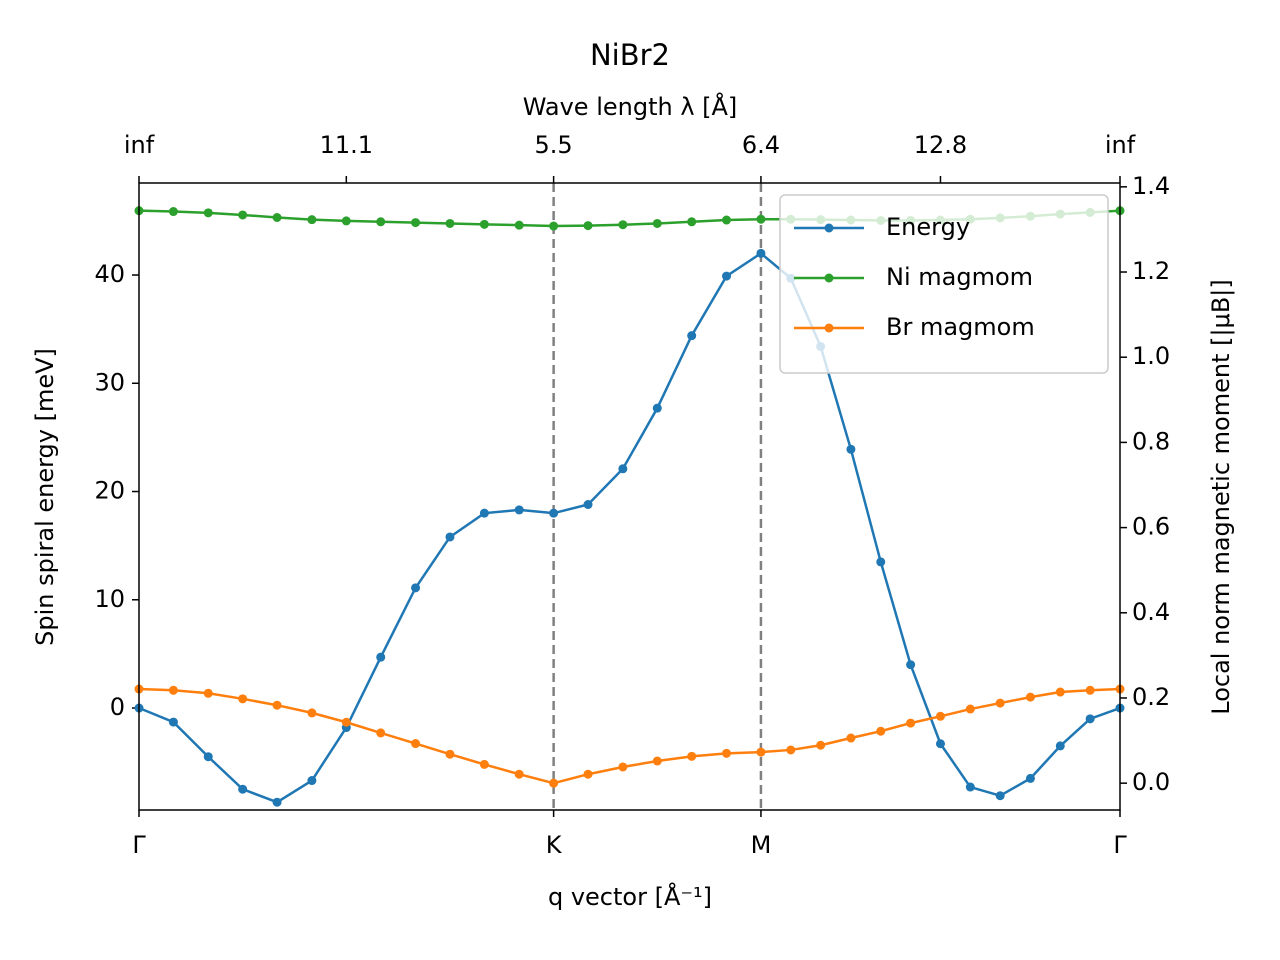 This screenshot has width=1280, height=960. What do you see at coordinates (1151, 356) in the screenshot?
I see `y2-tick-label: 1.0` at bounding box center [1151, 356].